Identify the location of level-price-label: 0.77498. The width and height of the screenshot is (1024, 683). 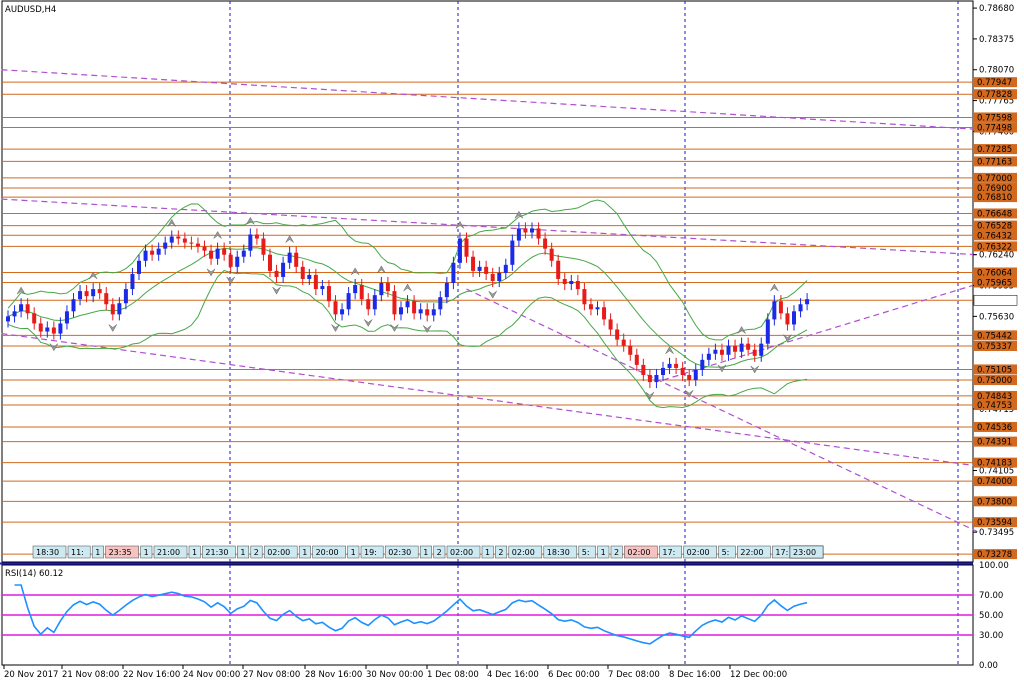
(994, 129).